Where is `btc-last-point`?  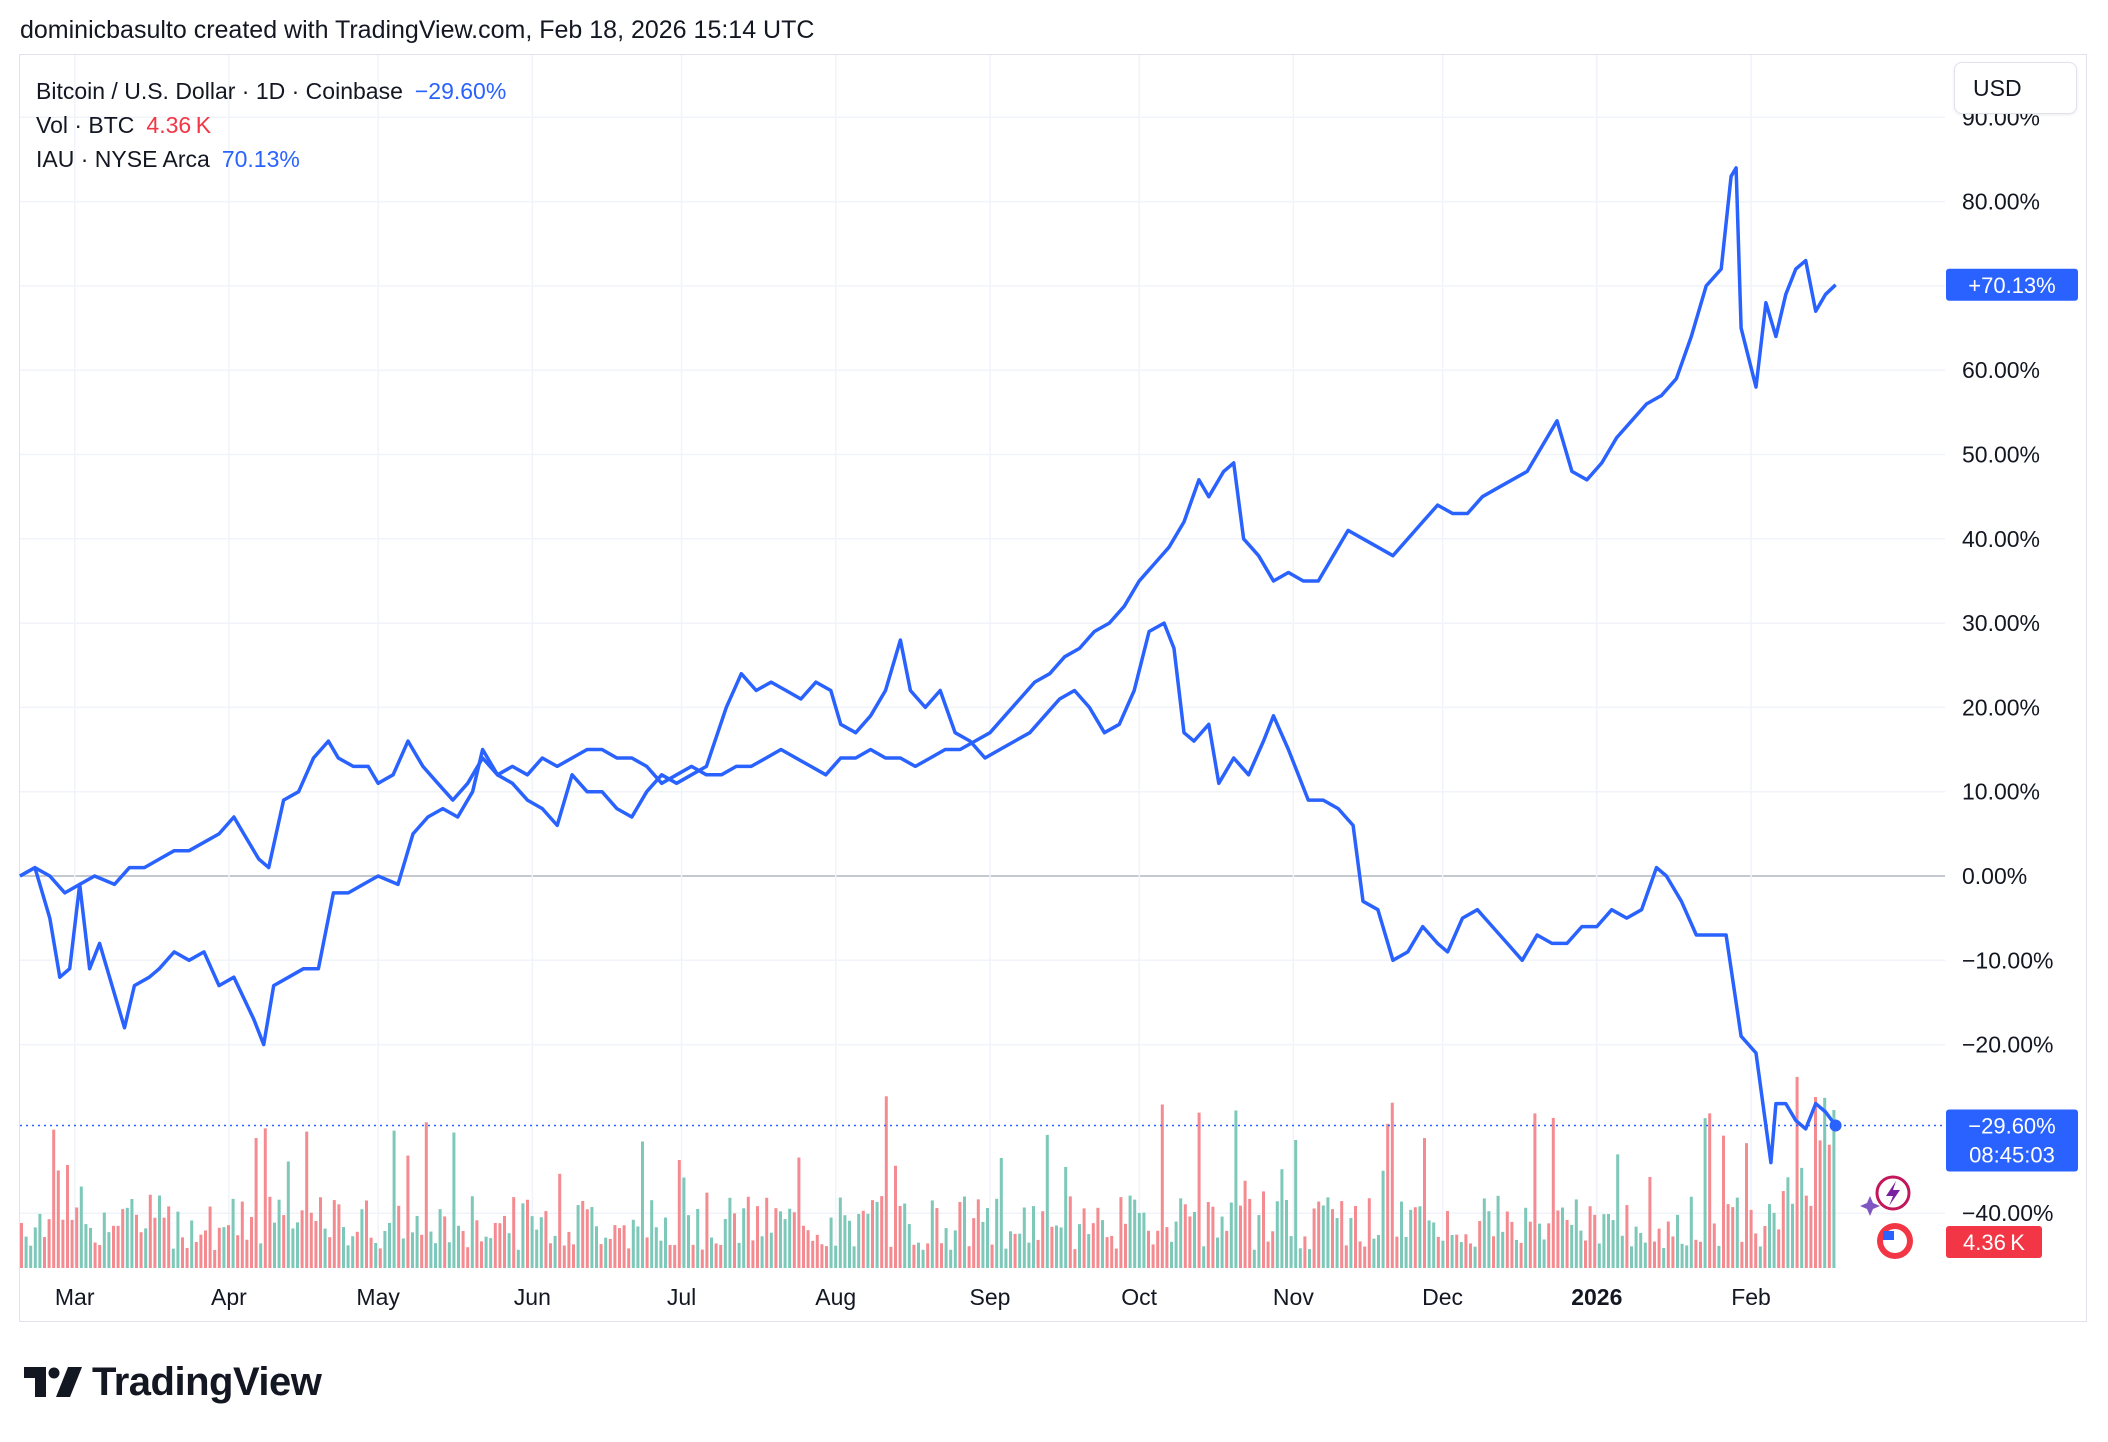
btc-last-point is located at coordinates (1835, 1125).